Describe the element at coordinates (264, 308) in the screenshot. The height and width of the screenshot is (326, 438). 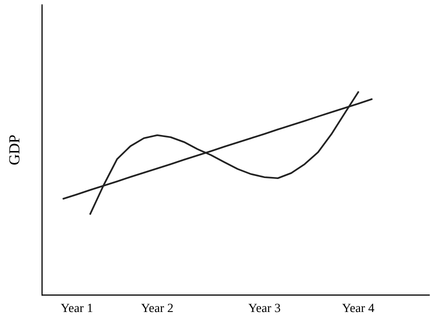
I see `x-tick-label: Year 3` at that location.